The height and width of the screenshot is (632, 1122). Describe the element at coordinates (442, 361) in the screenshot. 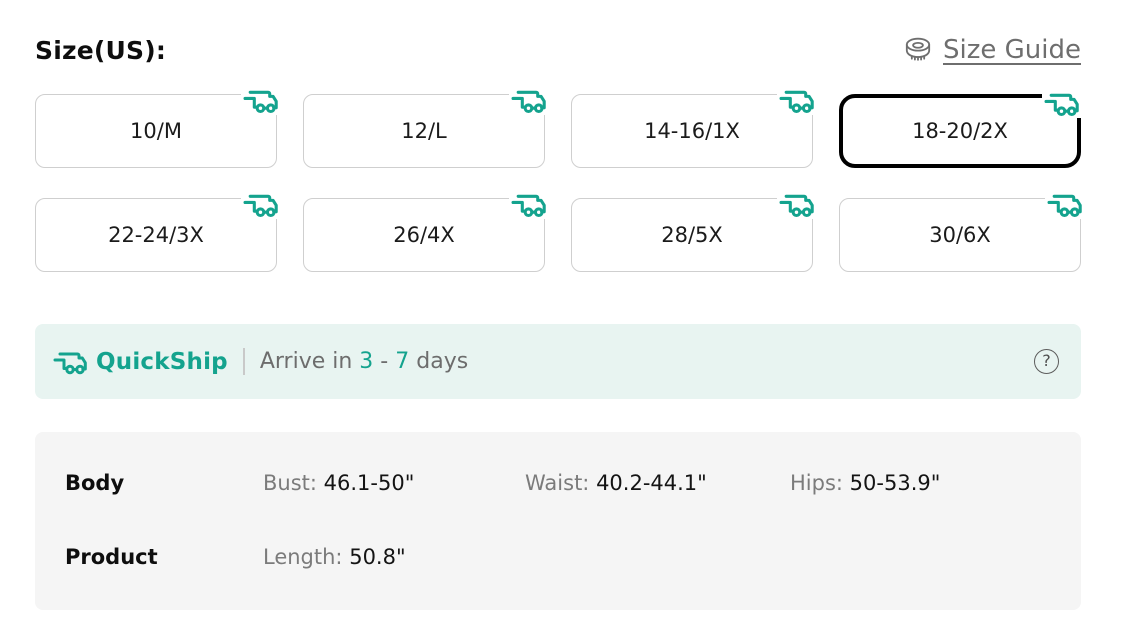

I see `arrive-suffix: days` at that location.